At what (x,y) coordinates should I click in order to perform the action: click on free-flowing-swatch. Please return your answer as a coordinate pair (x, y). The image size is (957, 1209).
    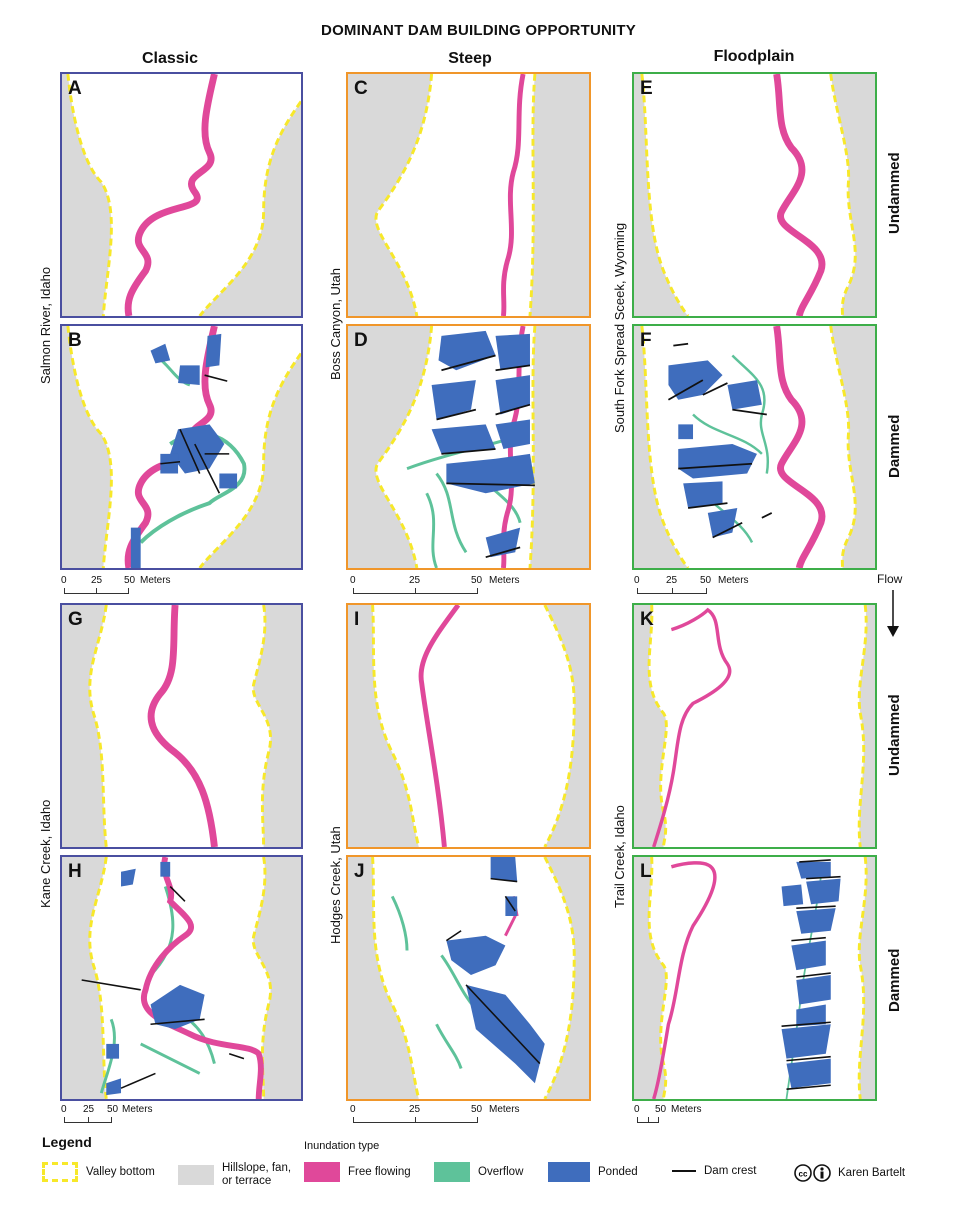
    Looking at the image, I should click on (322, 1172).